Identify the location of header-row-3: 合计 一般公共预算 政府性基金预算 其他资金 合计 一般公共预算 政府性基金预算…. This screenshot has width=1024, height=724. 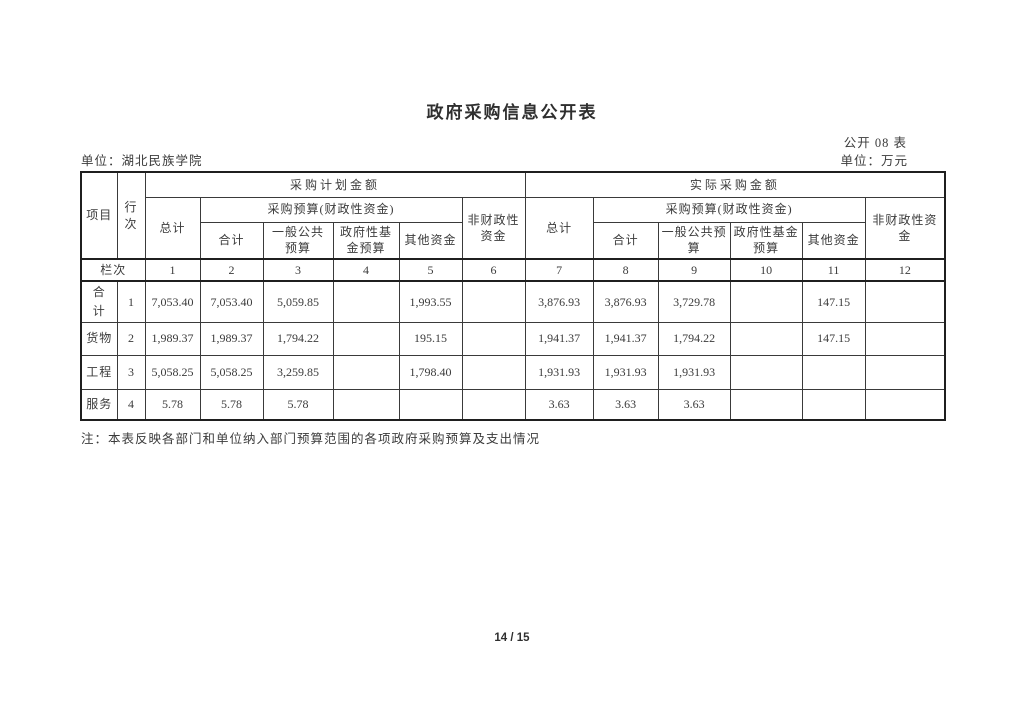
(513, 240).